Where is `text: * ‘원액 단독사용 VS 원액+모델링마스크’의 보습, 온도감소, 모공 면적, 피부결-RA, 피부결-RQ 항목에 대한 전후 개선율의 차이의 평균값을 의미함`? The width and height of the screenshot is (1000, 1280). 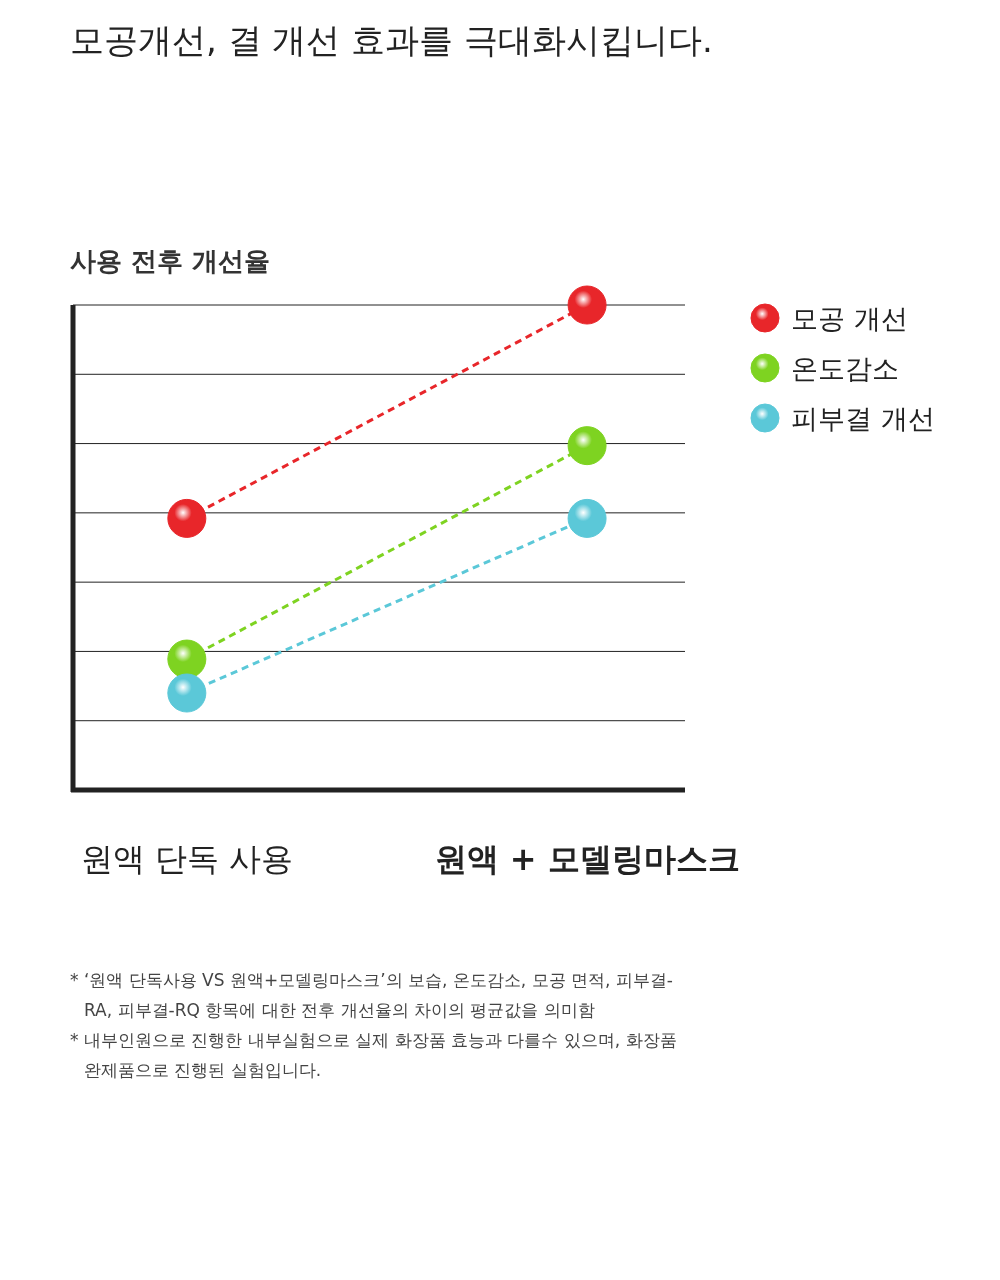 text: * ‘원액 단독사용 VS 원액+모델링마스크’의 보습, 온도감소, 모공 면적, 피부결-RA, 피부결-RQ 항목에 대한 전후 개선율의 차이의 평균값을 의미함 is located at coordinates (372, 995).